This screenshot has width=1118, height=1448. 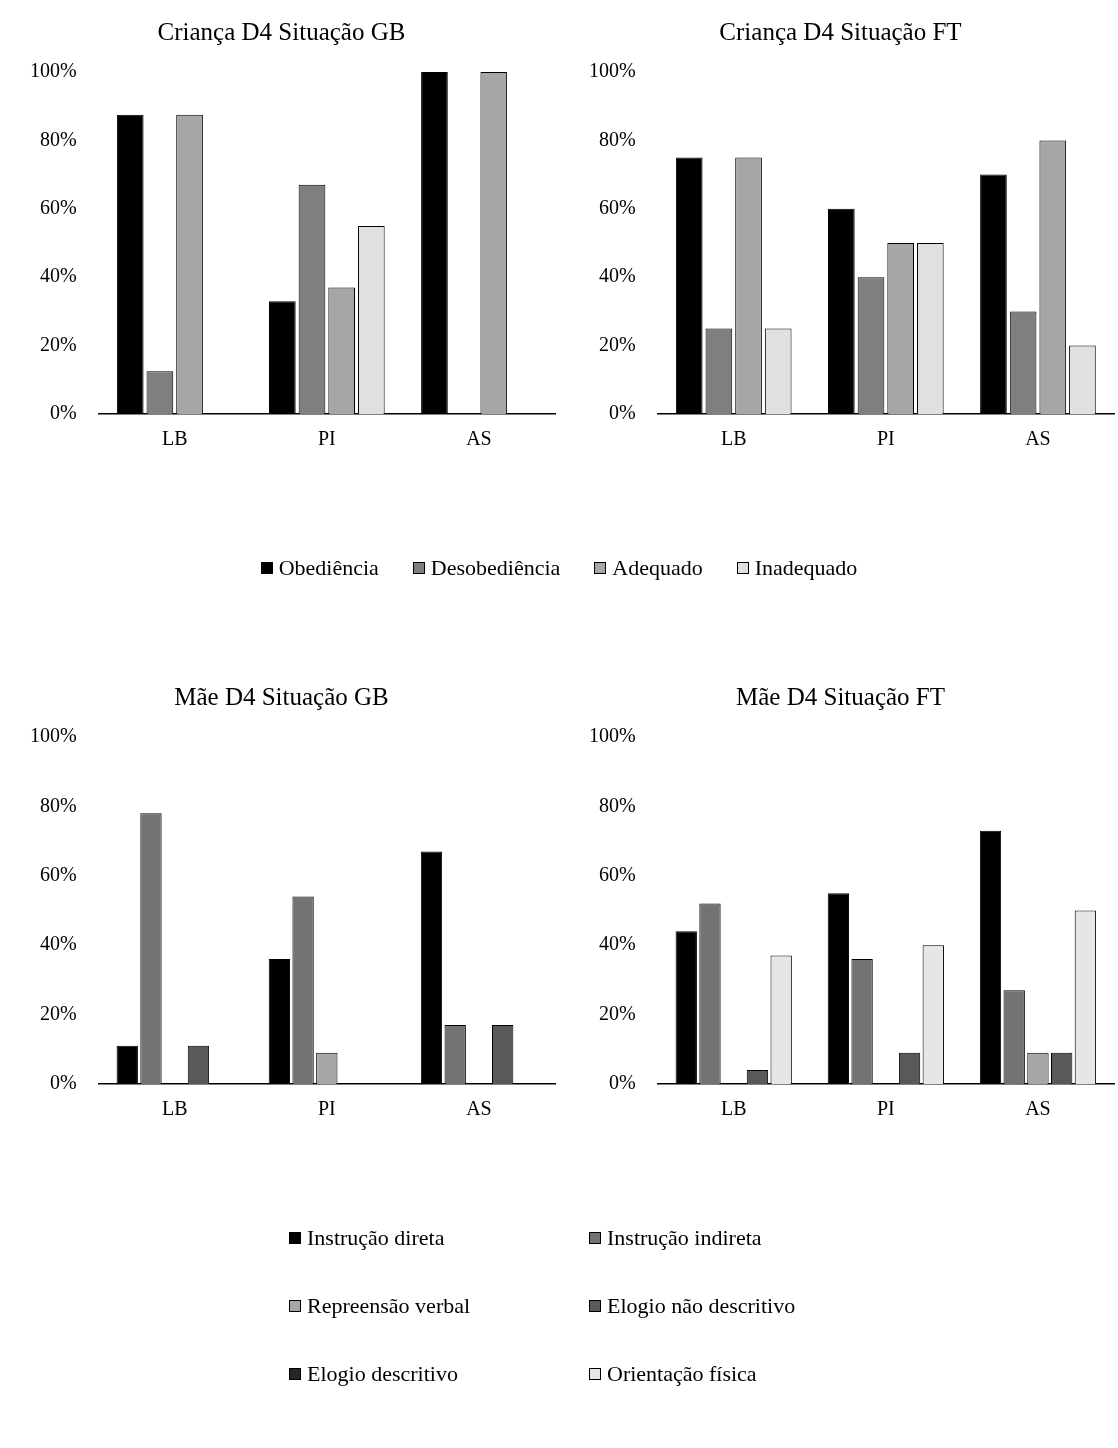 What do you see at coordinates (281, 31) in the screenshot?
I see `chart-title: Criança D4 Situação GB` at bounding box center [281, 31].